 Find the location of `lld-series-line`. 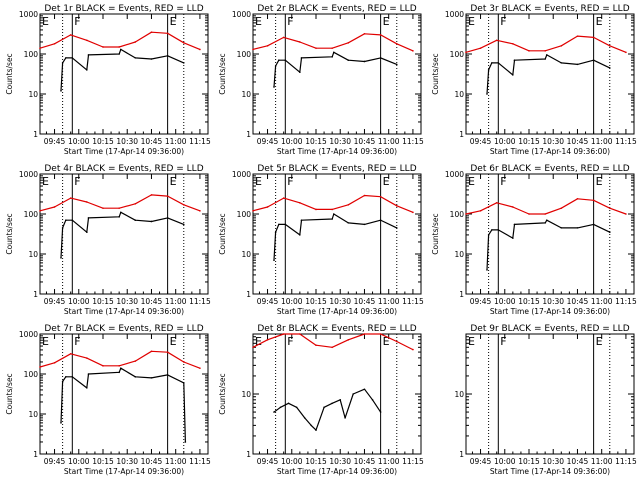

lld-series-line is located at coordinates (120, 40).